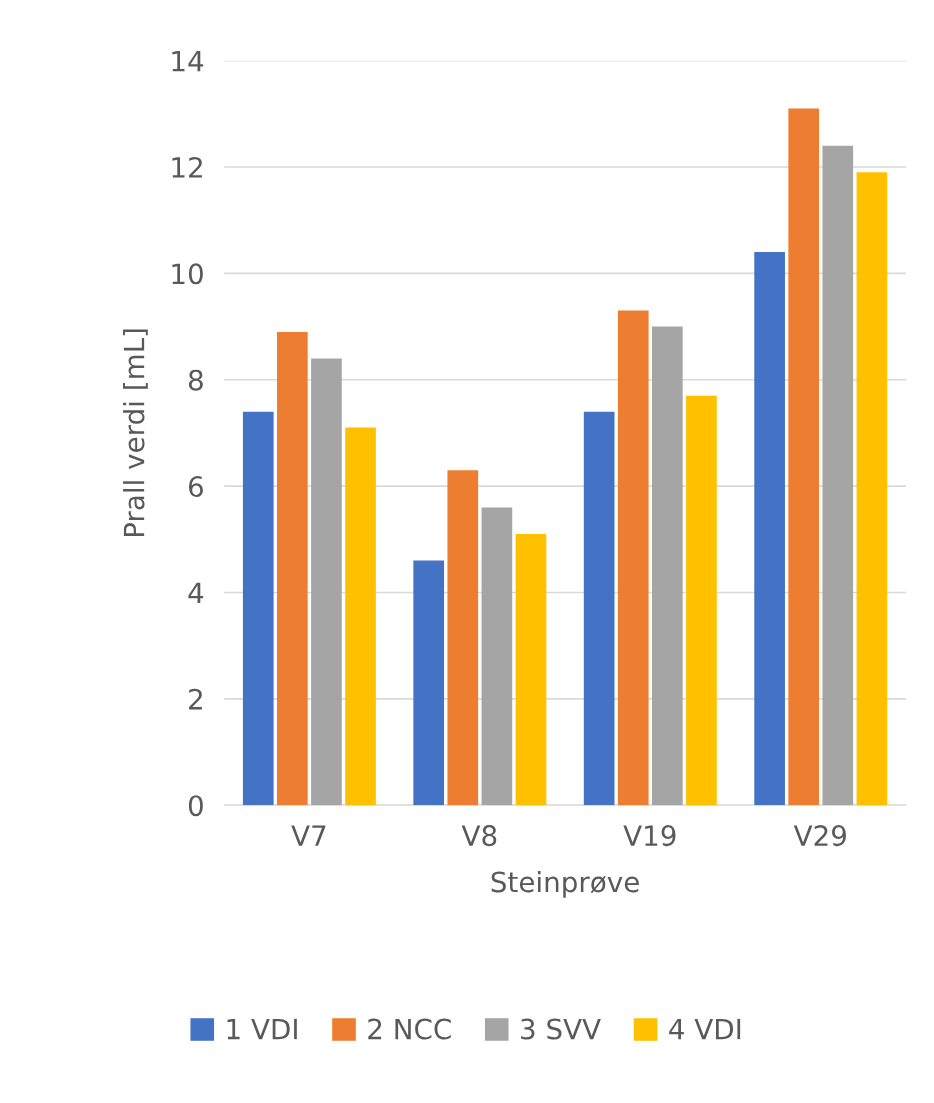 This screenshot has width=934, height=1103. What do you see at coordinates (195, 699) in the screenshot?
I see `y-tick-label: 2` at bounding box center [195, 699].